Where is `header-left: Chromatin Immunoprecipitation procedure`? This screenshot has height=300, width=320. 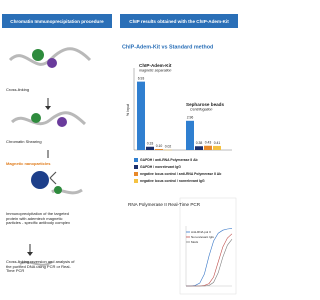
header-left: Chromatin Immunoprecipitation procedure is located at coordinates (57, 21).